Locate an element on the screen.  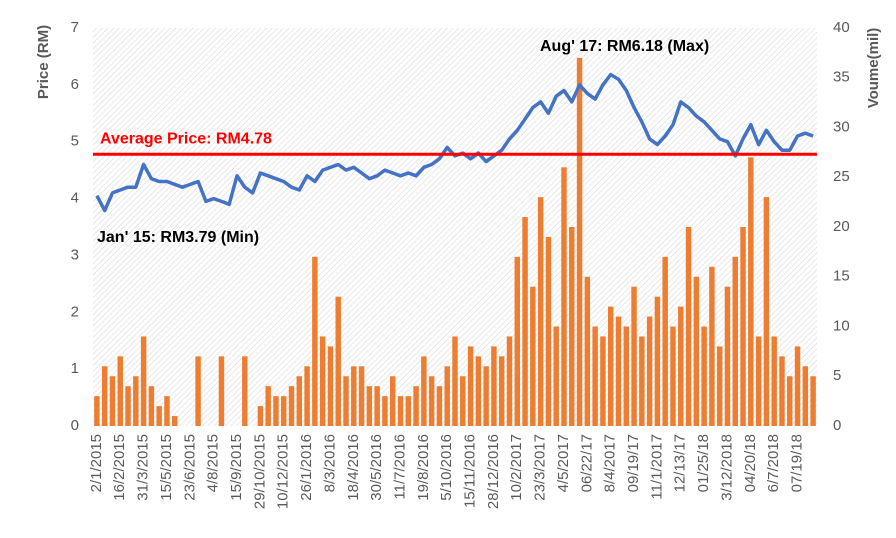
y2-tick-label: 15 is located at coordinates (841, 276).